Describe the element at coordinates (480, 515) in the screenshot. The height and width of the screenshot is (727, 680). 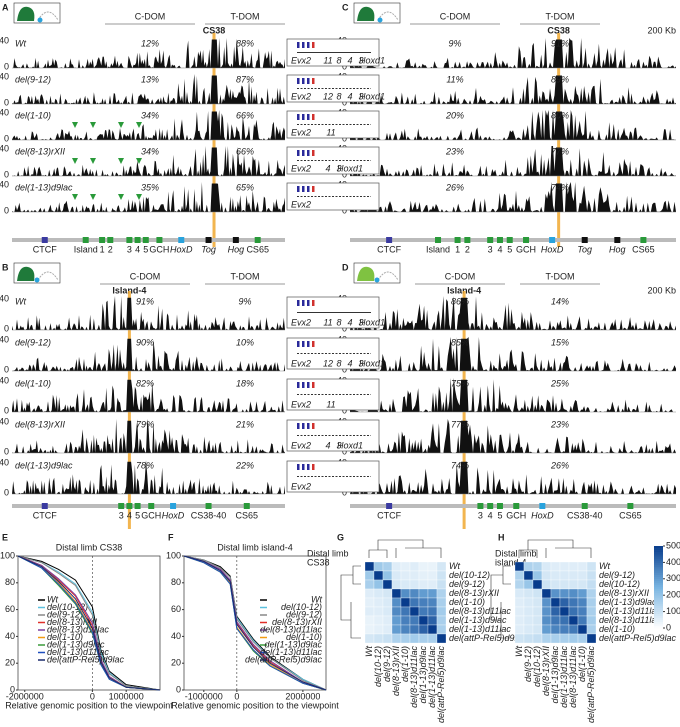
I see `annotation-label: 3` at that location.